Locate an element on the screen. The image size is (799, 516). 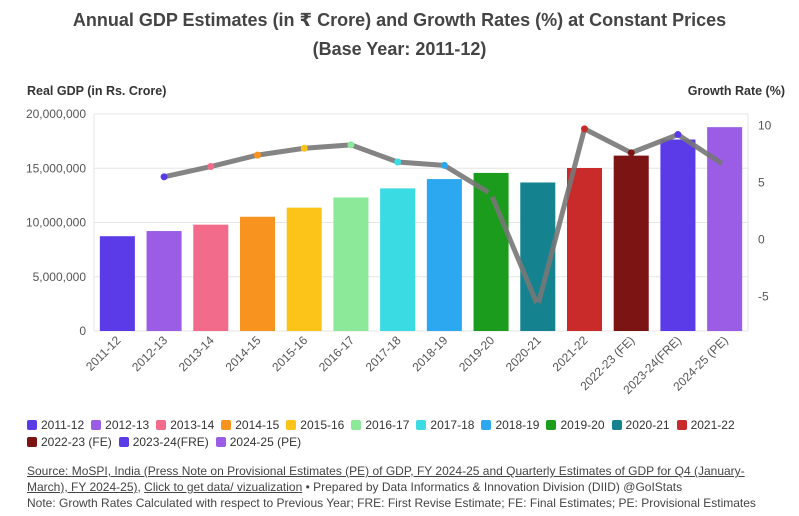
legend-item: 2011-12 is located at coordinates (55, 425).